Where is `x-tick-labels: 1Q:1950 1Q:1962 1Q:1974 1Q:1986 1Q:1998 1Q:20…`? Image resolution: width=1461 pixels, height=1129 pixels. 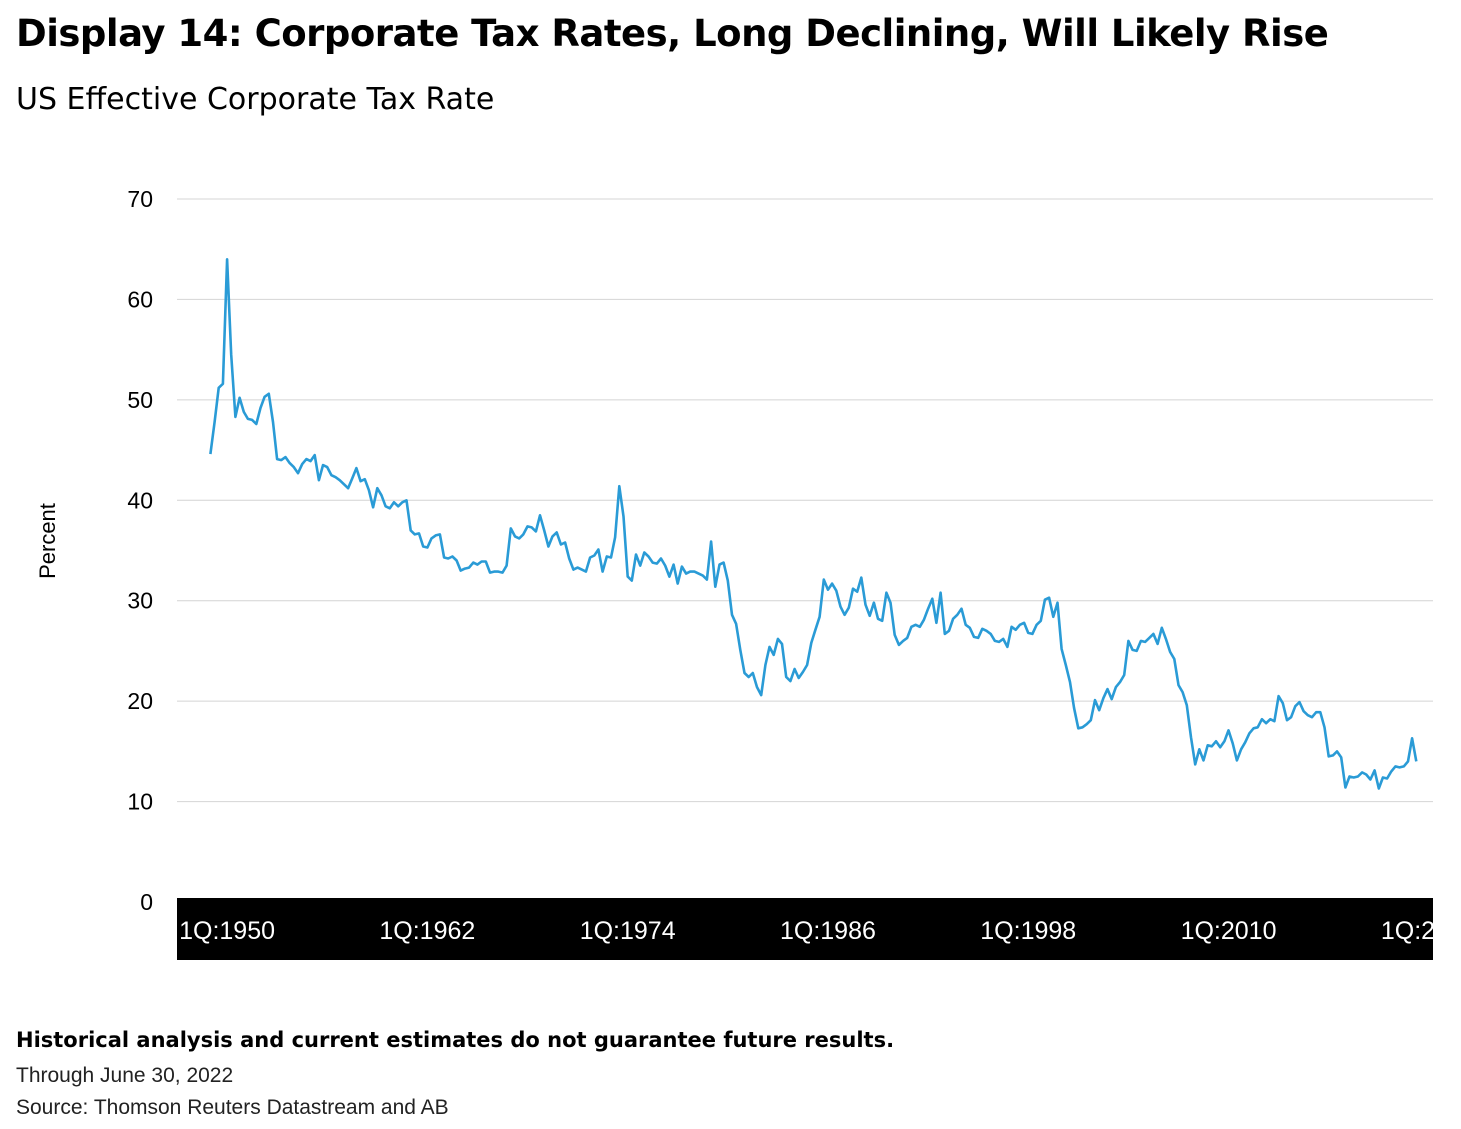 x-tick-labels: 1Q:1950 1Q:1962 1Q:1974 1Q:1986 1Q:1998 1Q:20… is located at coordinates (820, 931).